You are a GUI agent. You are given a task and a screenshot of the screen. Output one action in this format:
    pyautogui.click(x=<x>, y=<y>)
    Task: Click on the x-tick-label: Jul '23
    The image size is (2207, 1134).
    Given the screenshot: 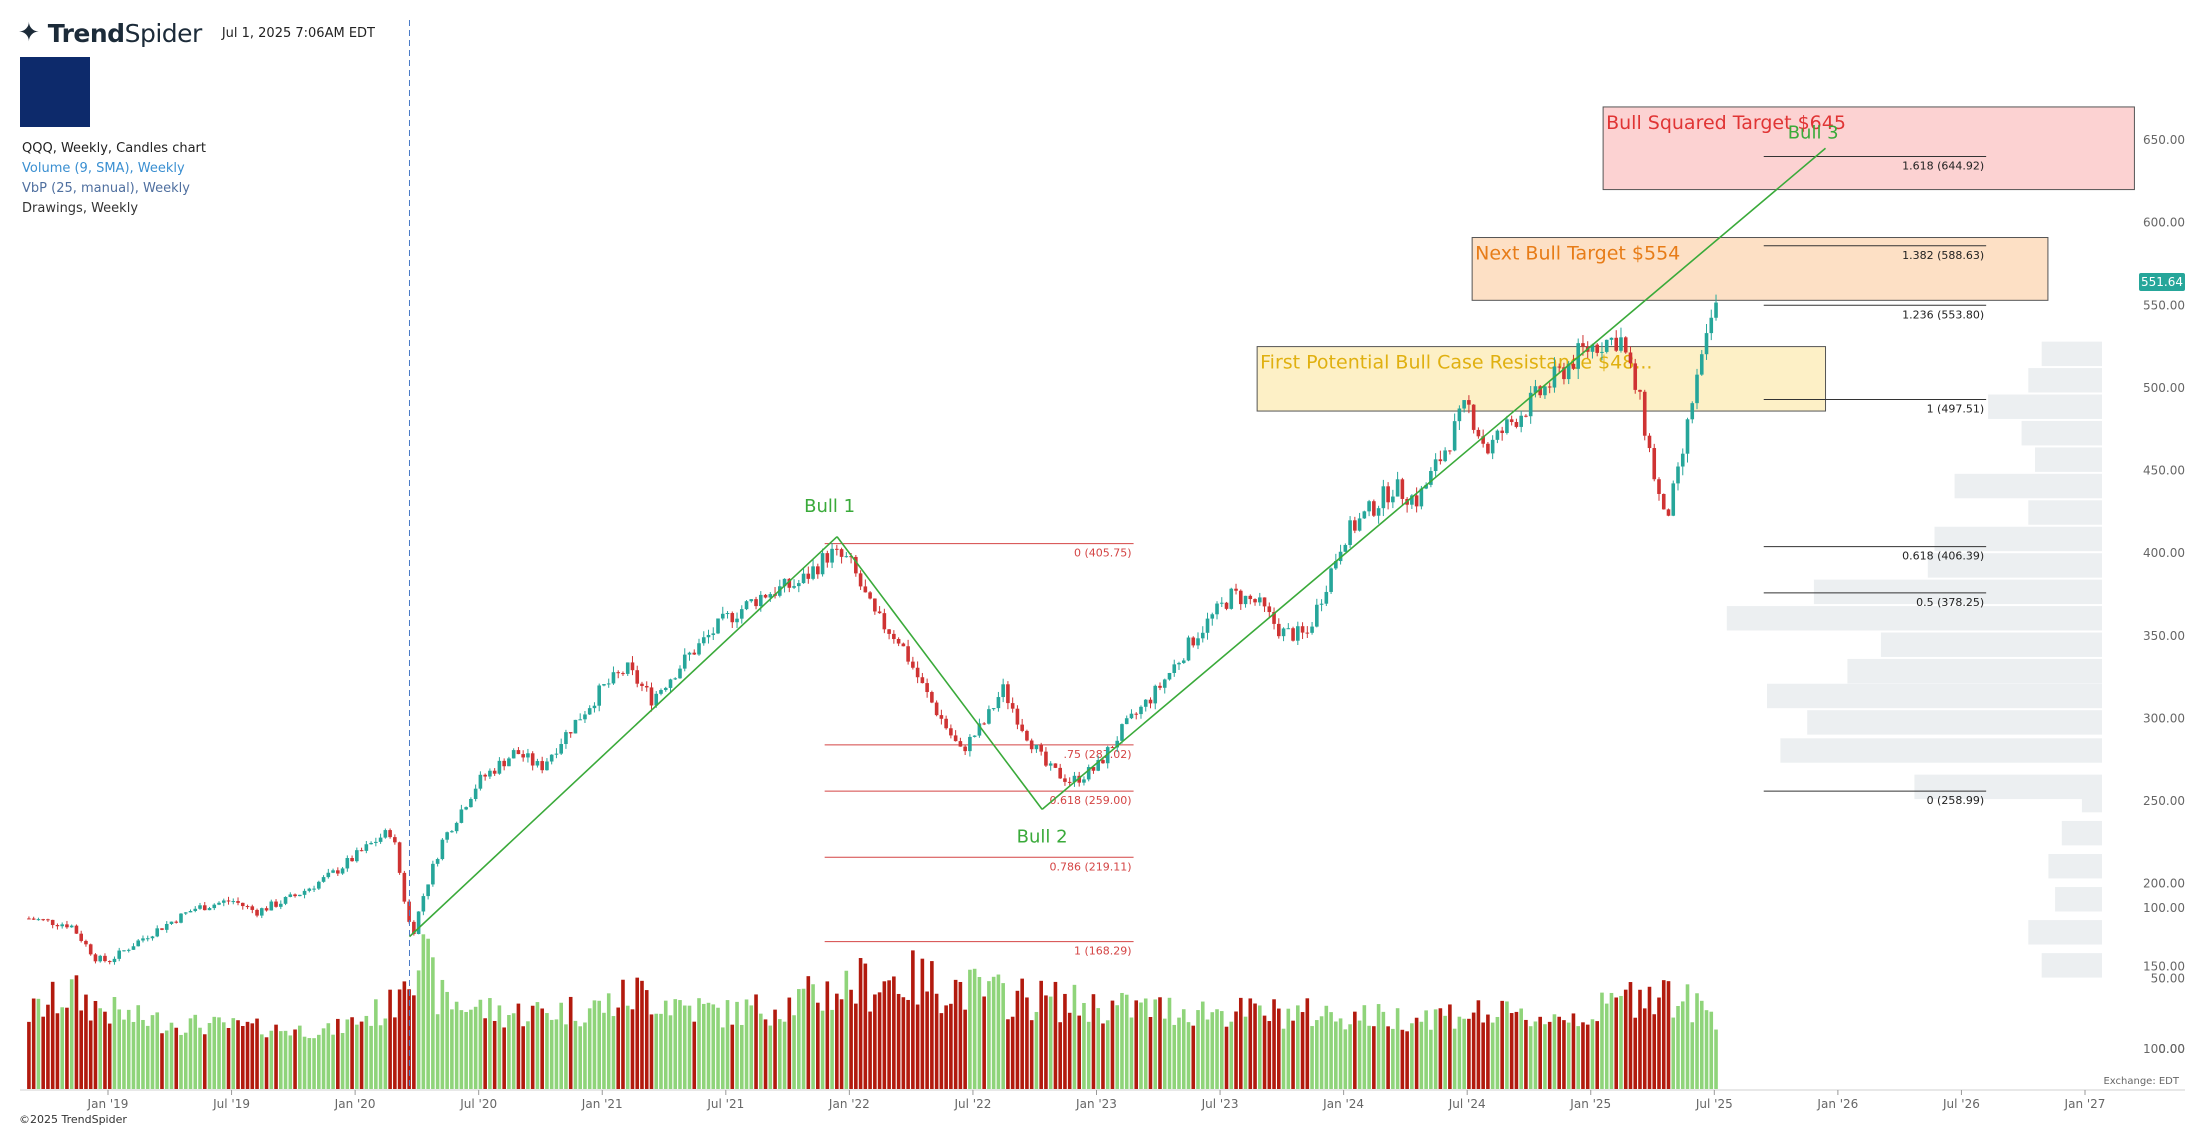 What is the action you would take?
    pyautogui.click(x=1220, y=1104)
    